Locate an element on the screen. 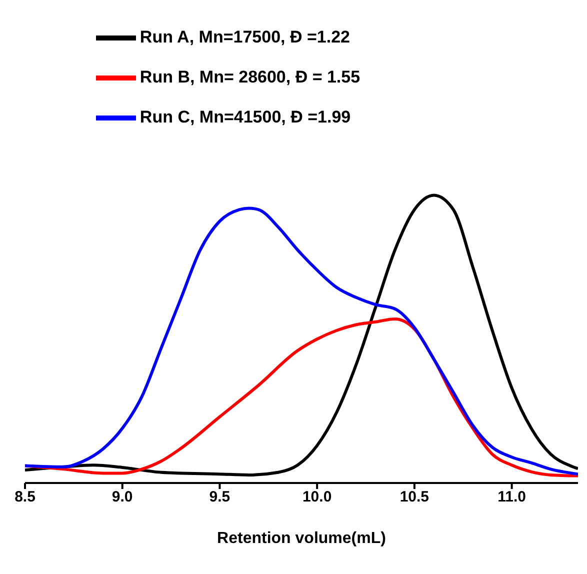 Image resolution: width=587 pixels, height=574 pixels. x-tick-label: 9.0 is located at coordinates (122, 497).